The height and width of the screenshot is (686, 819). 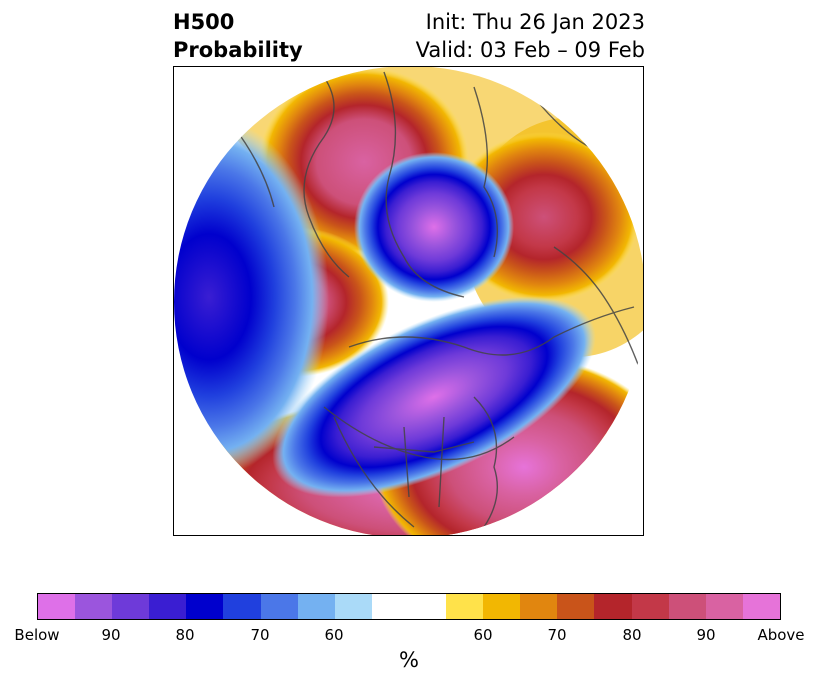 I want to click on valid-range: Valid: 03 Feb – 09 Feb, so click(x=530, y=50).